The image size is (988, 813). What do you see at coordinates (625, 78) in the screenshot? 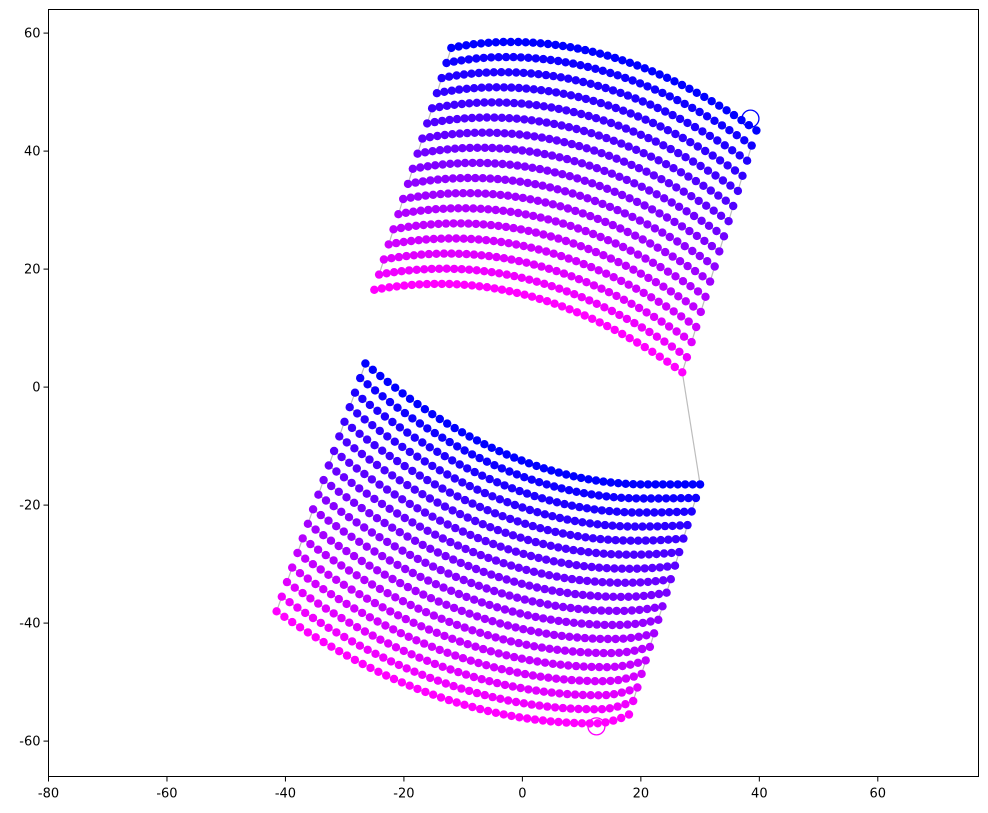
I see `point-upper-r1-p24` at bounding box center [625, 78].